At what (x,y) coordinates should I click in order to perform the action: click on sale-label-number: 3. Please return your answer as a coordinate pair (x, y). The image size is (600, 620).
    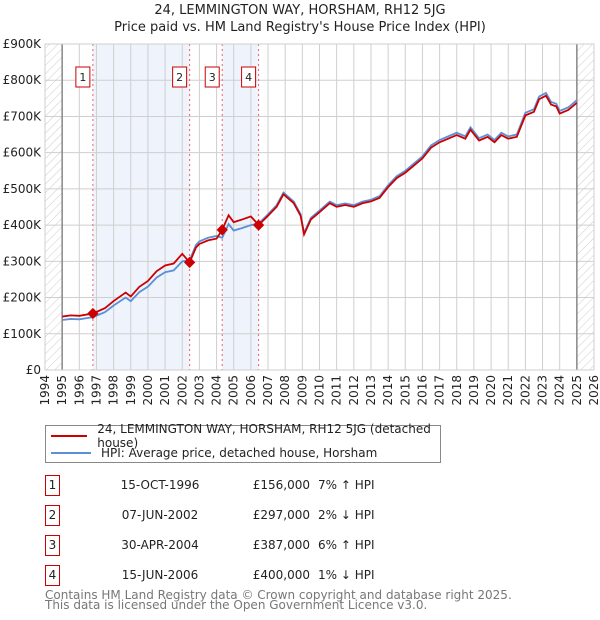
    Looking at the image, I should click on (212, 77).